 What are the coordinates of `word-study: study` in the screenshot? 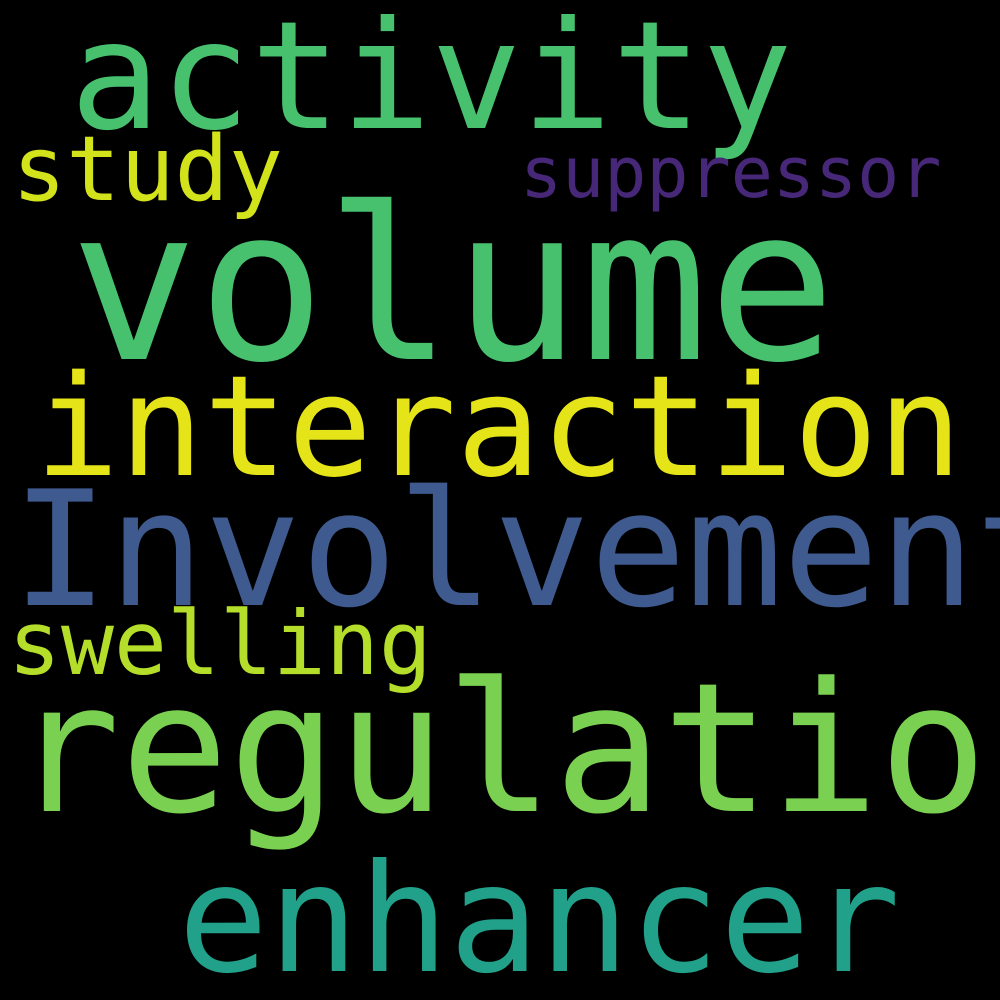 It's located at (147, 169).